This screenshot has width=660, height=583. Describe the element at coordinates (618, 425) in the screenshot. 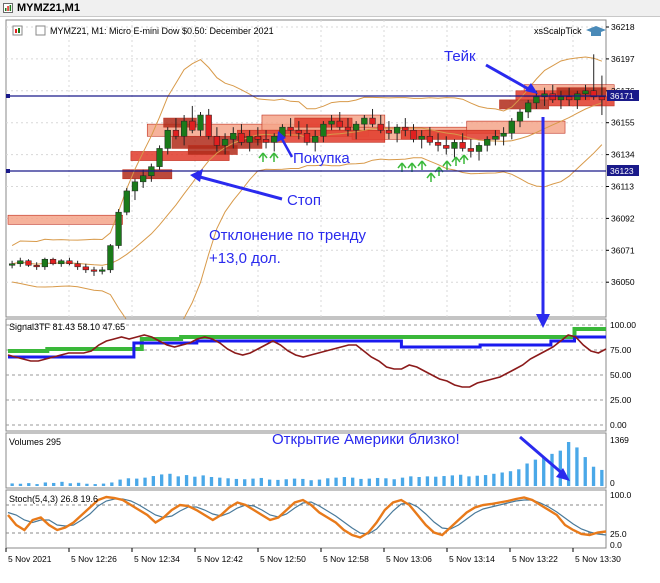

I see `signal-tick-label: 0.00` at that location.